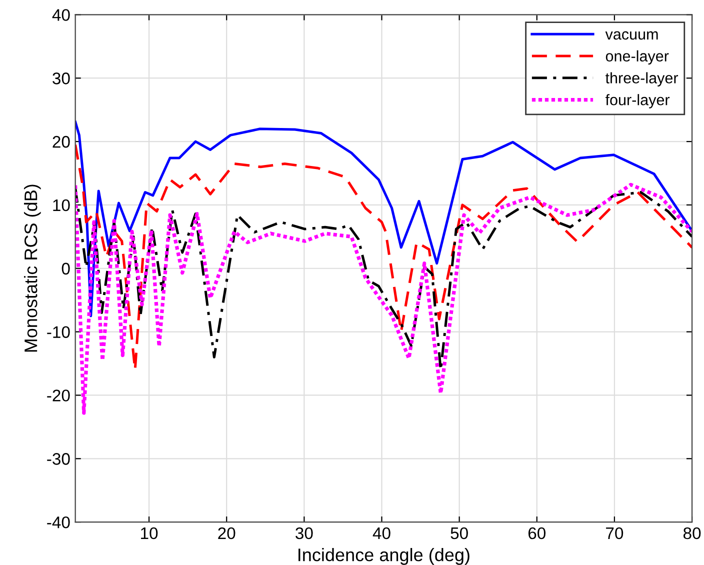 Image resolution: width=704 pixels, height=565 pixels. I want to click on y-tick-label: -40, so click(58, 522).